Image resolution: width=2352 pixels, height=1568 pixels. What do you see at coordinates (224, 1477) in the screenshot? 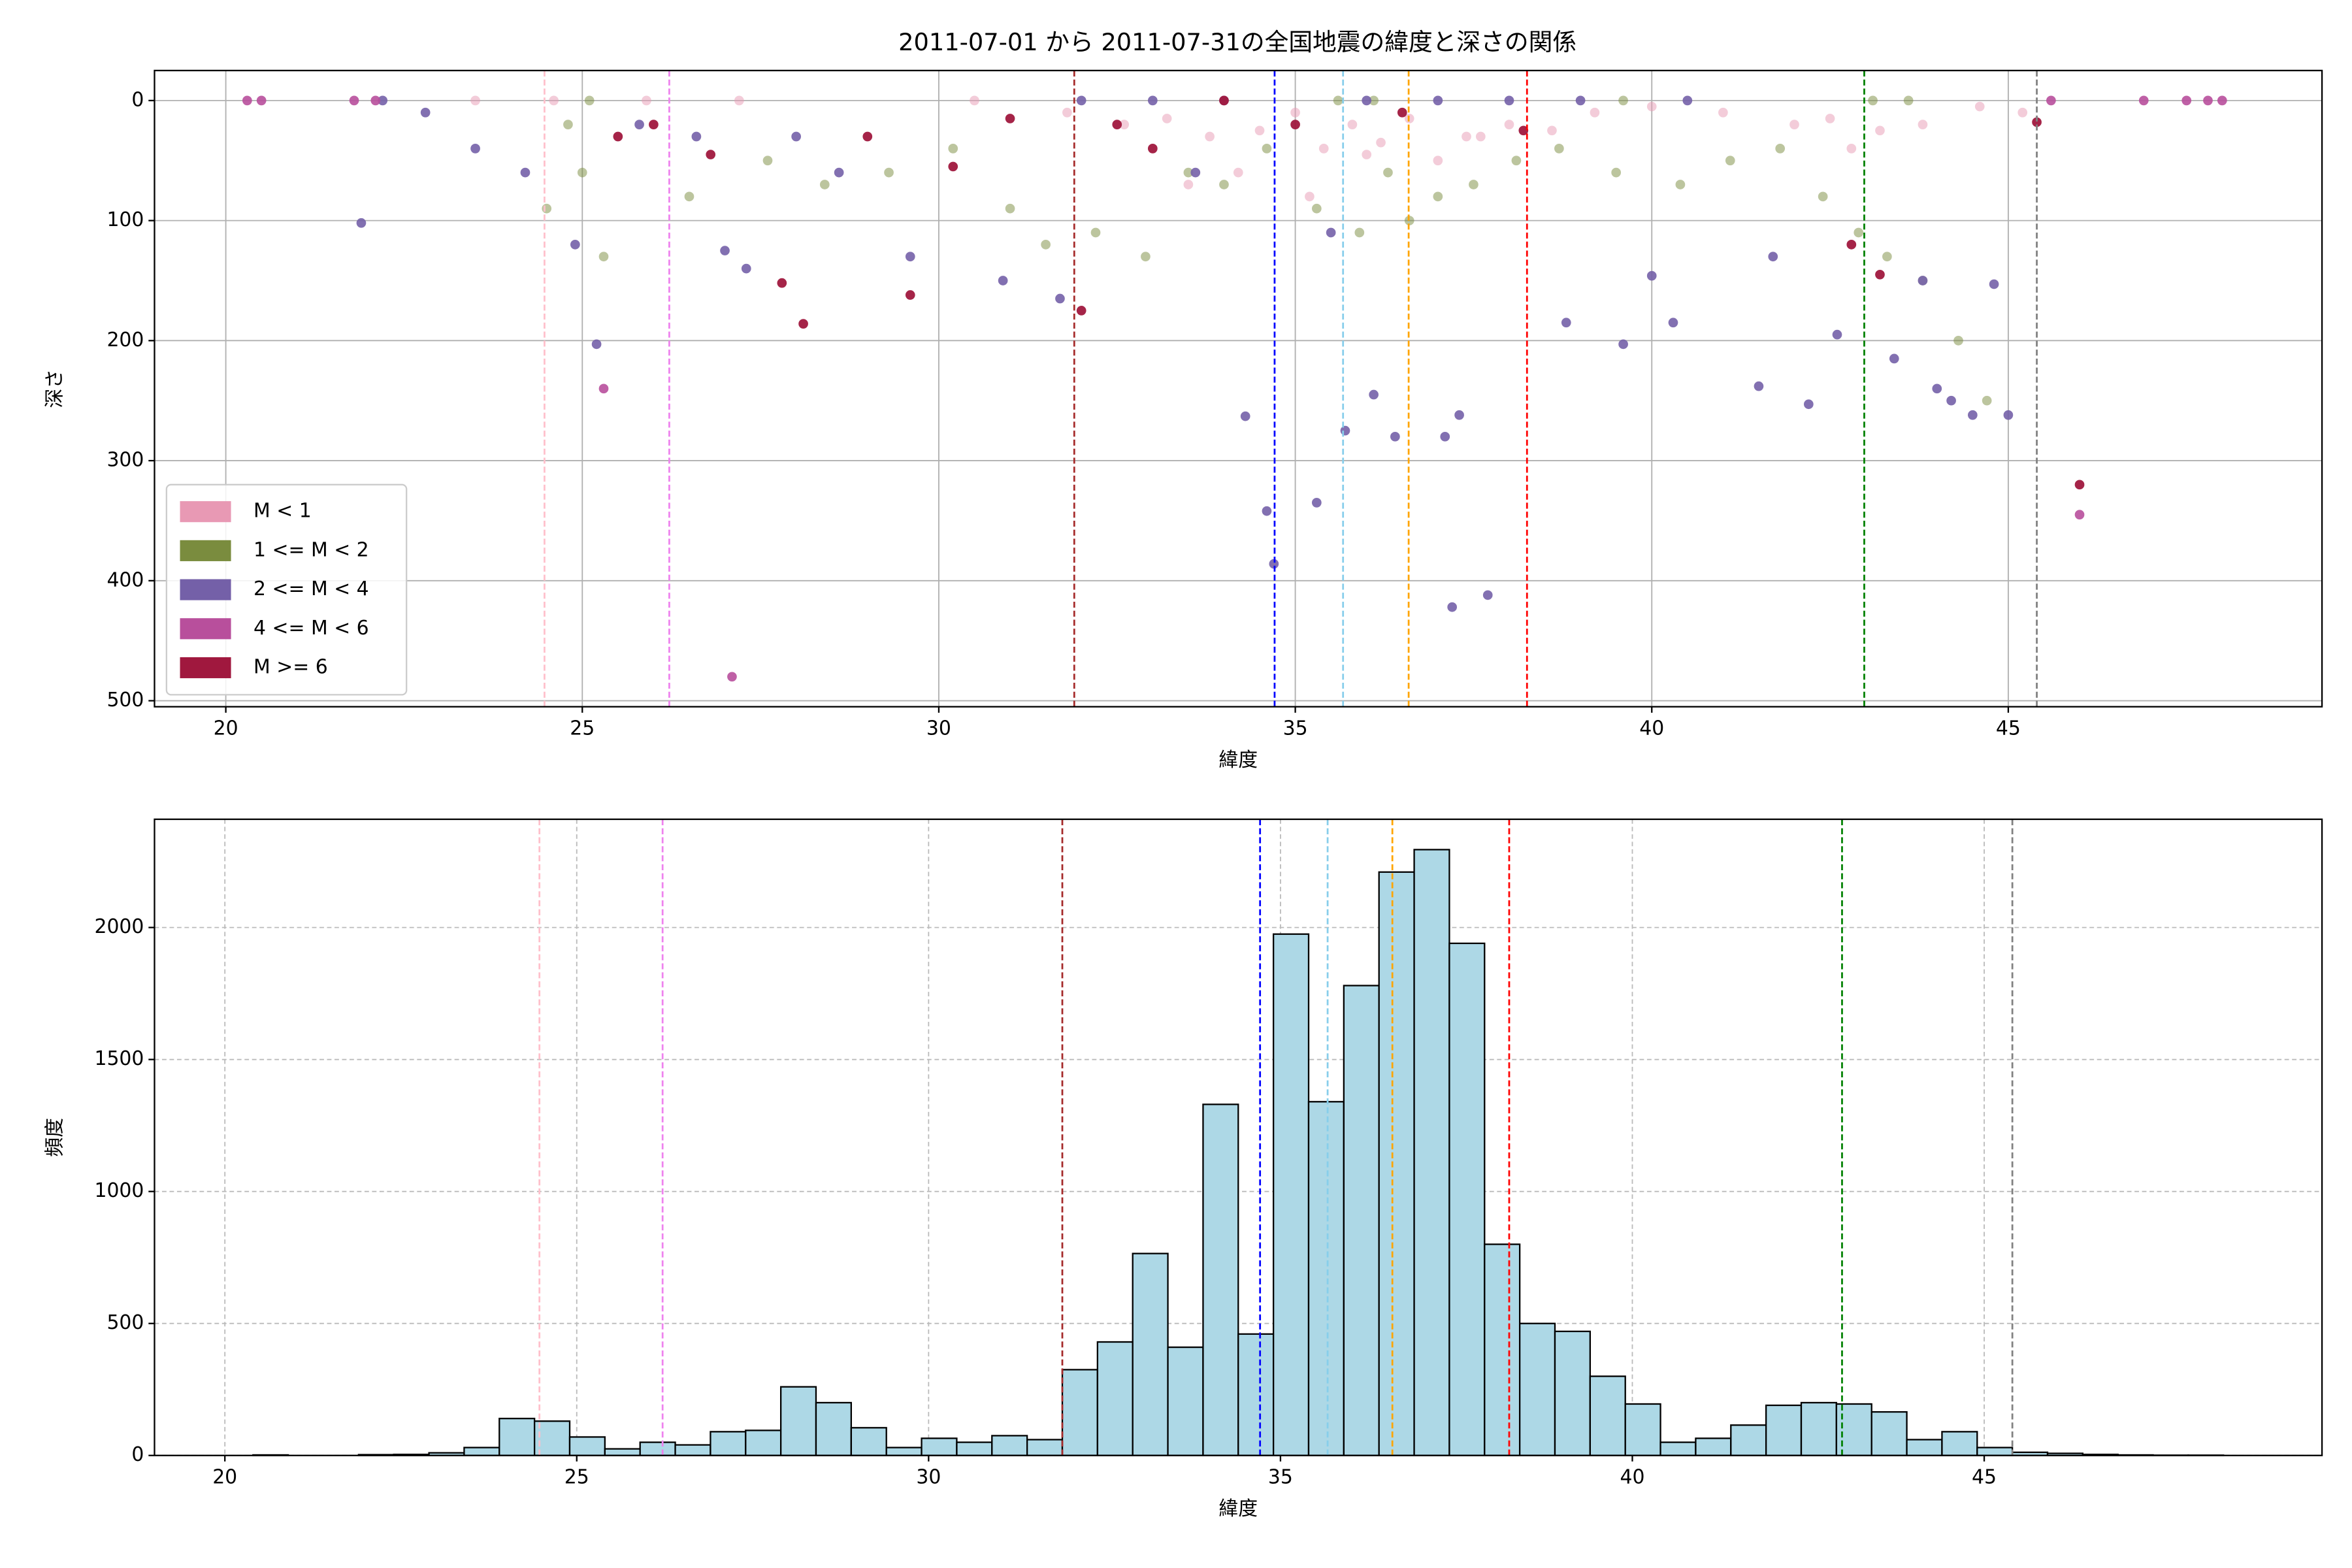
I see `x-tick-label: 20` at bounding box center [224, 1477].